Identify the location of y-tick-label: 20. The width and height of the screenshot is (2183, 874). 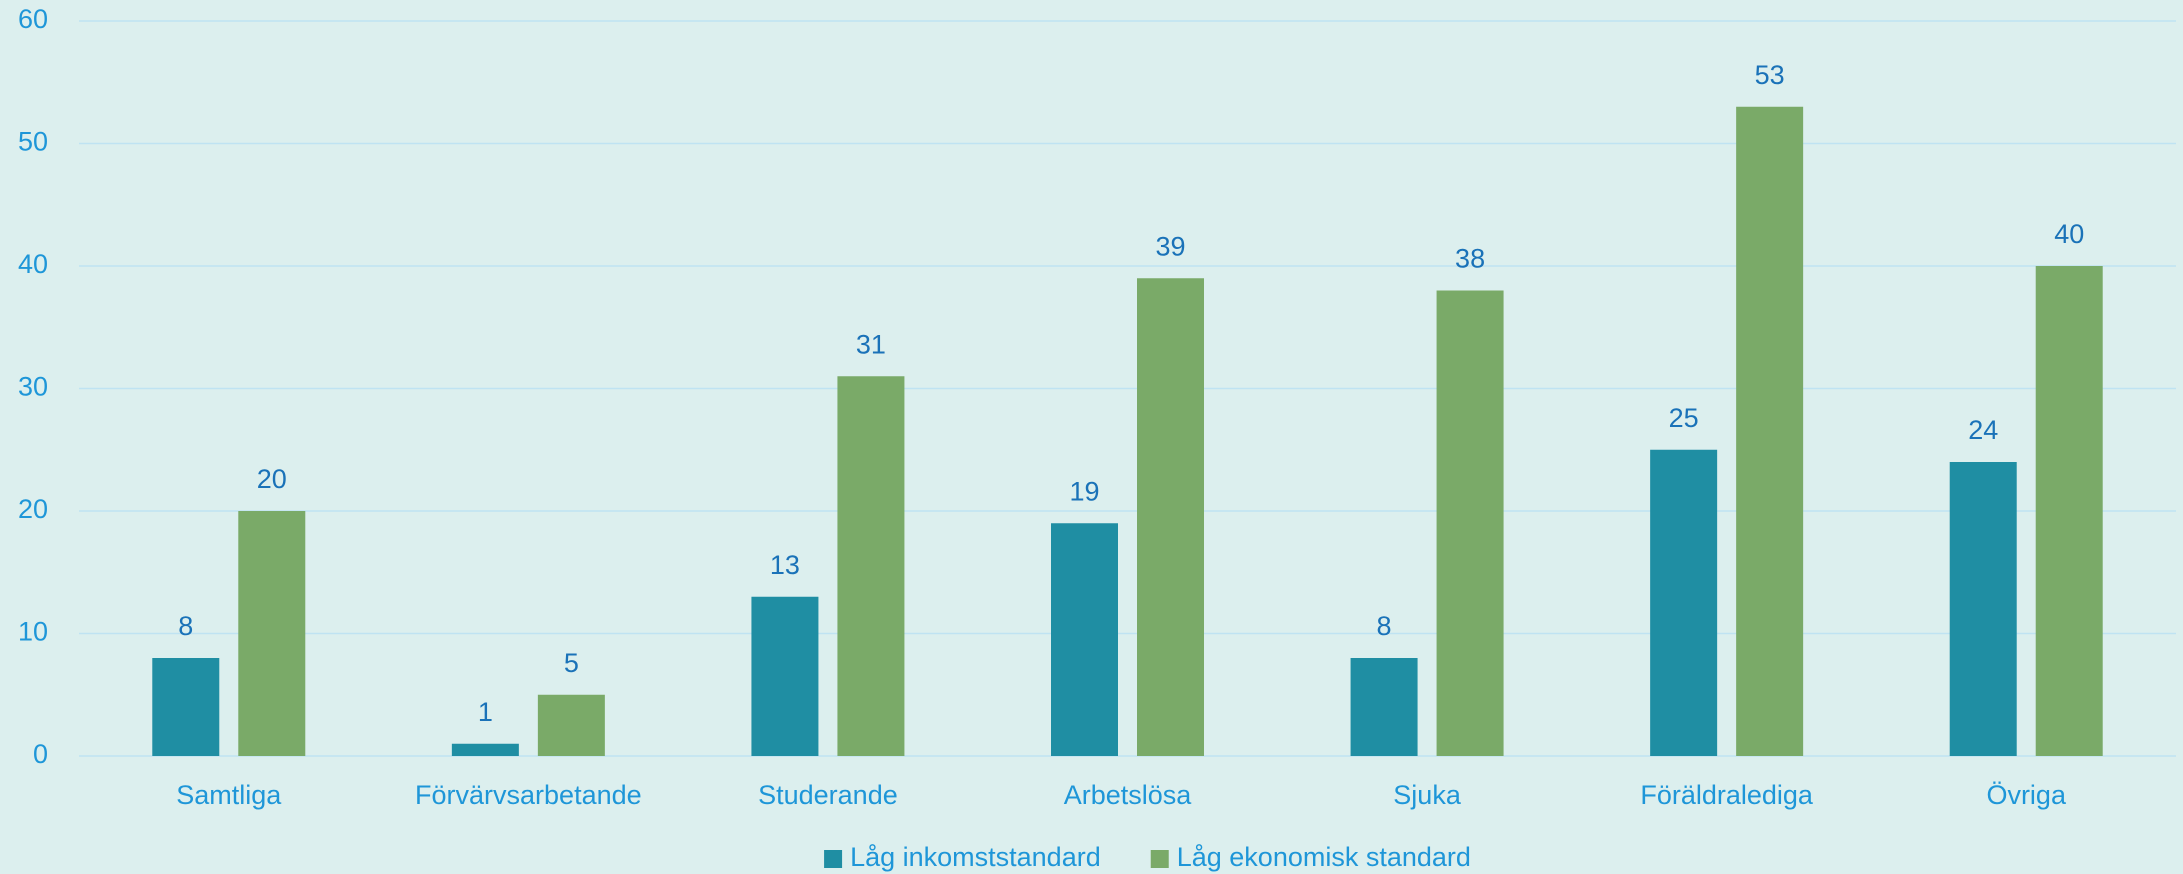
(33, 509).